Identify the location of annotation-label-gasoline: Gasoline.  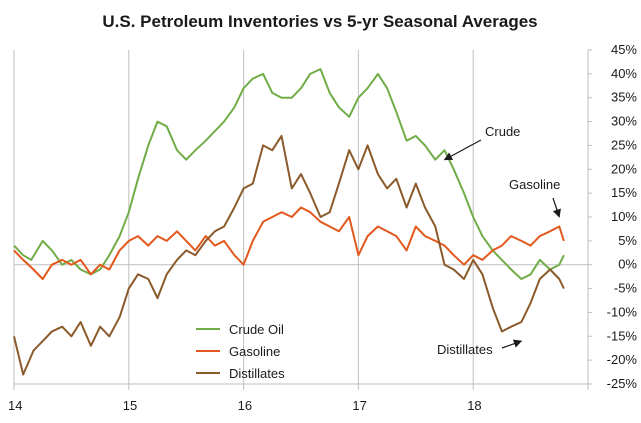
(534, 184).